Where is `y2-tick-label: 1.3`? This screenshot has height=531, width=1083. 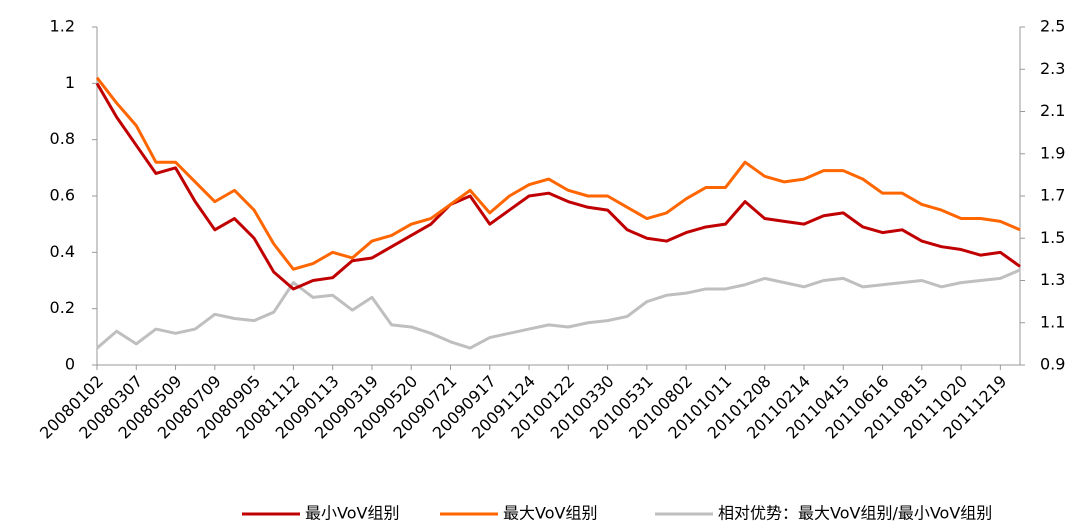 y2-tick-label: 1.3 is located at coordinates (1052, 279).